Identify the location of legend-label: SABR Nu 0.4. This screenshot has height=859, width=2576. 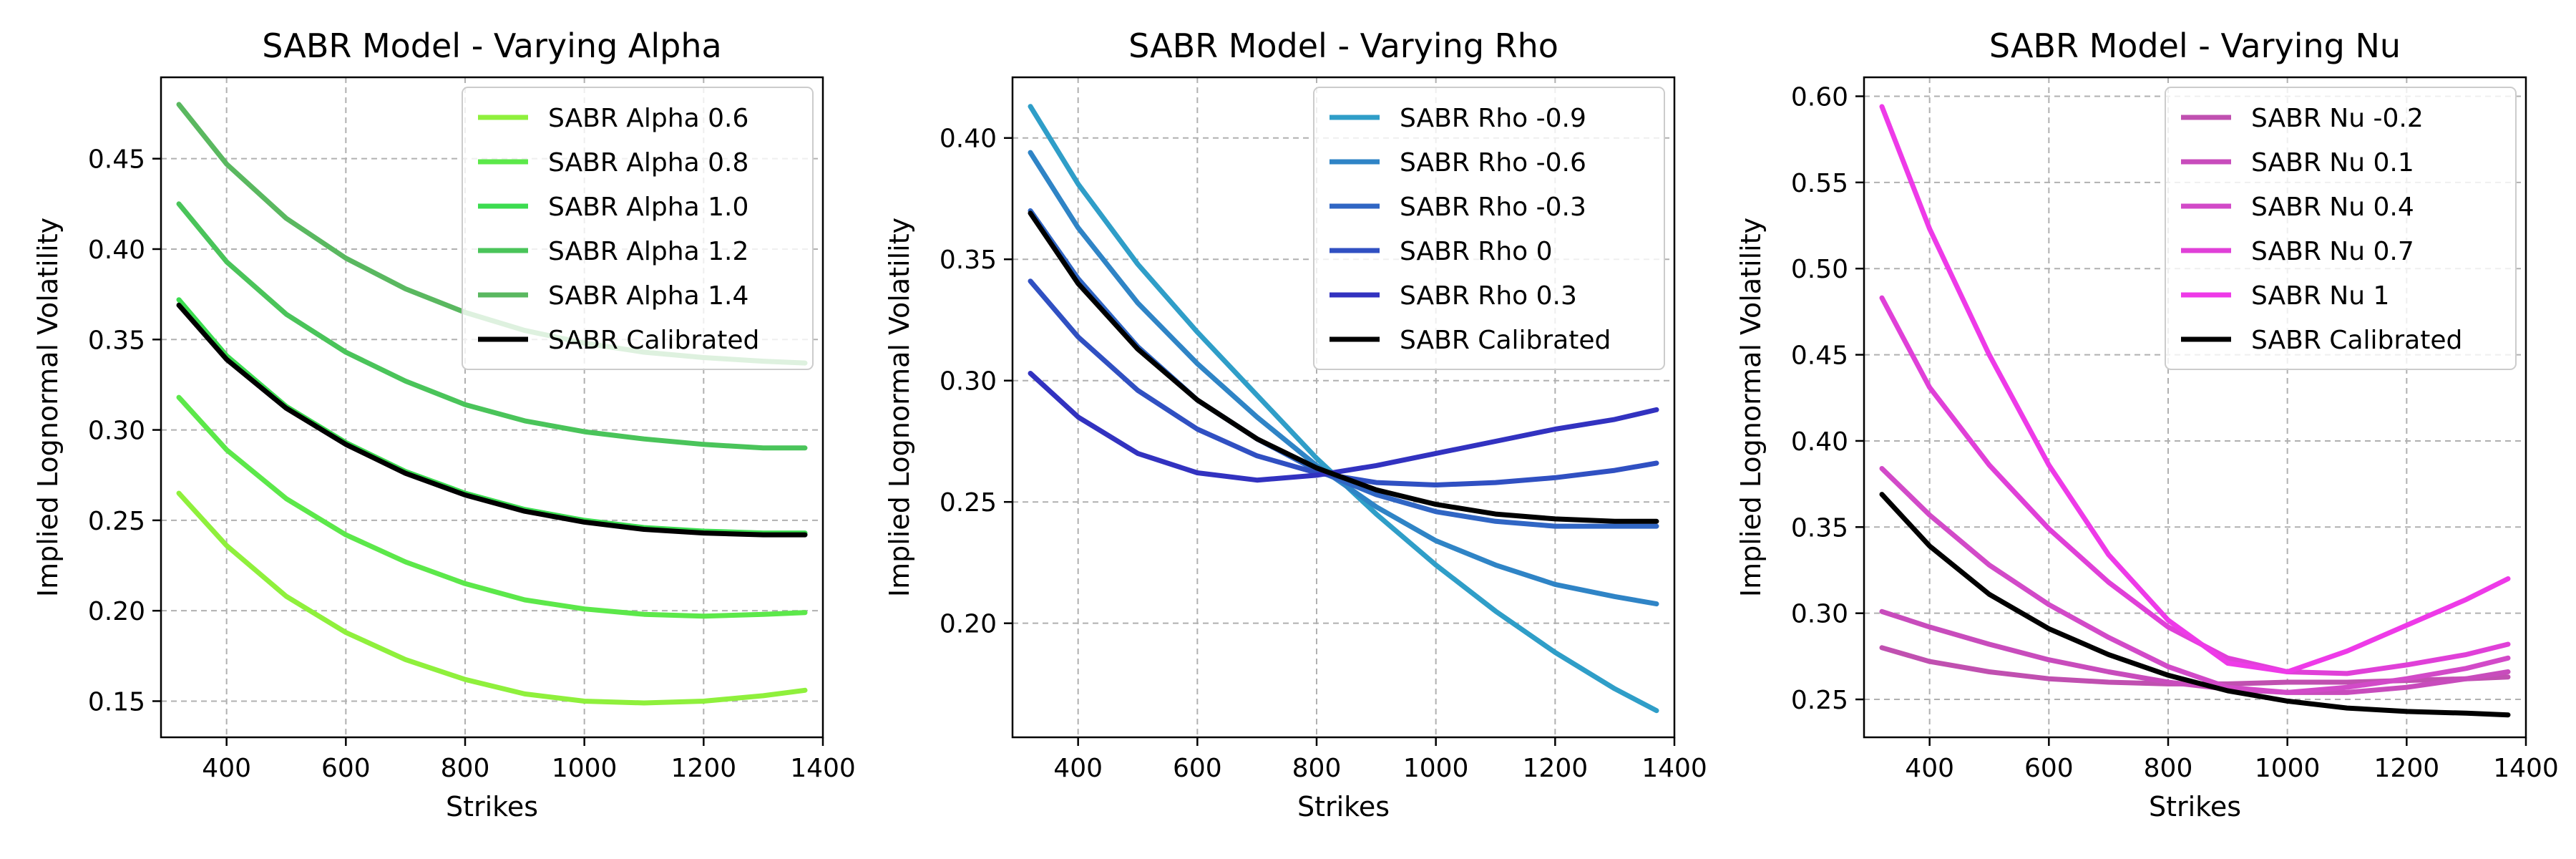
(2332, 207).